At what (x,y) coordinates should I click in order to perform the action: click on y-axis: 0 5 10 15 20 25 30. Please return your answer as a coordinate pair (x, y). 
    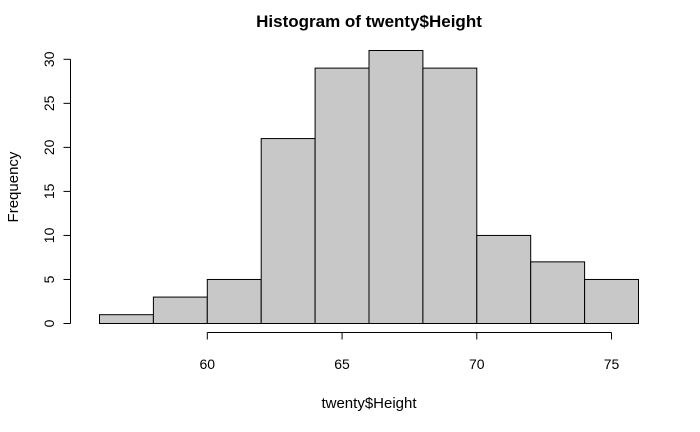
    Looking at the image, I should click on (56, 189).